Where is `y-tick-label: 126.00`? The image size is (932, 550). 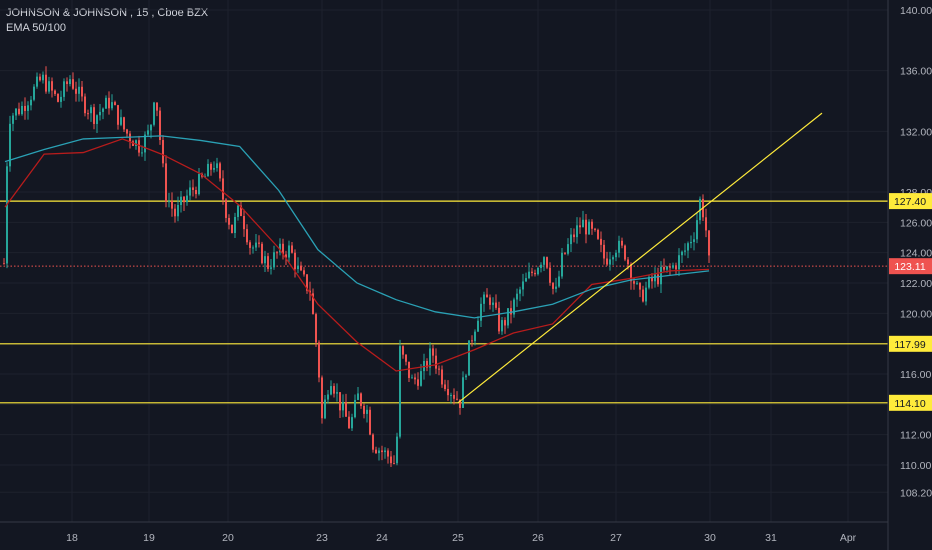 y-tick-label: 126.00 is located at coordinates (916, 223).